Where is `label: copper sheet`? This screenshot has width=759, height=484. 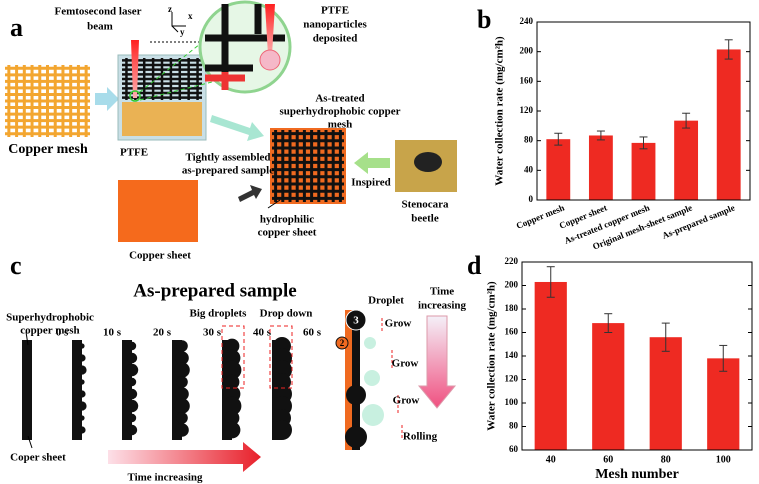
label: copper sheet is located at coordinates (287, 233).